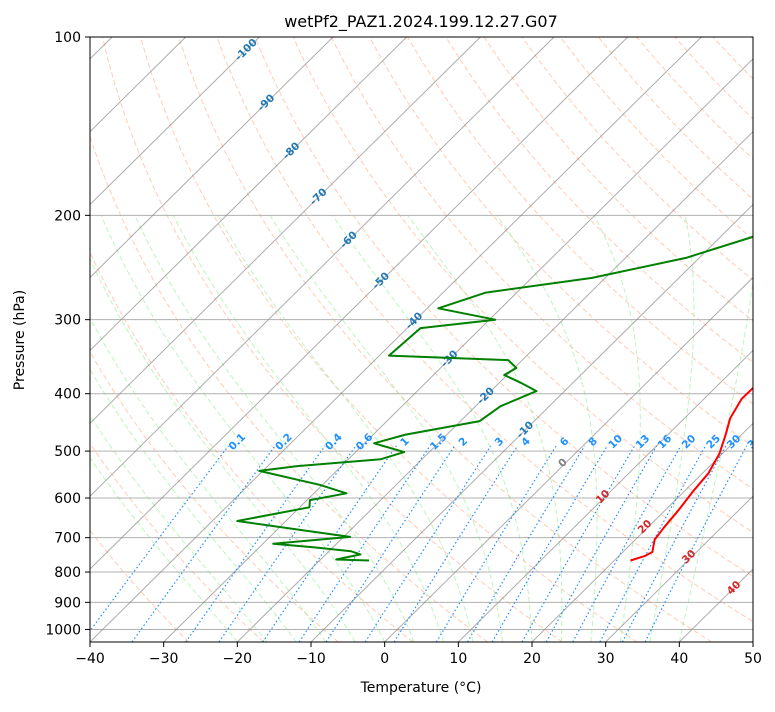  I want to click on mixing-ratio-label: 2, so click(464, 442).